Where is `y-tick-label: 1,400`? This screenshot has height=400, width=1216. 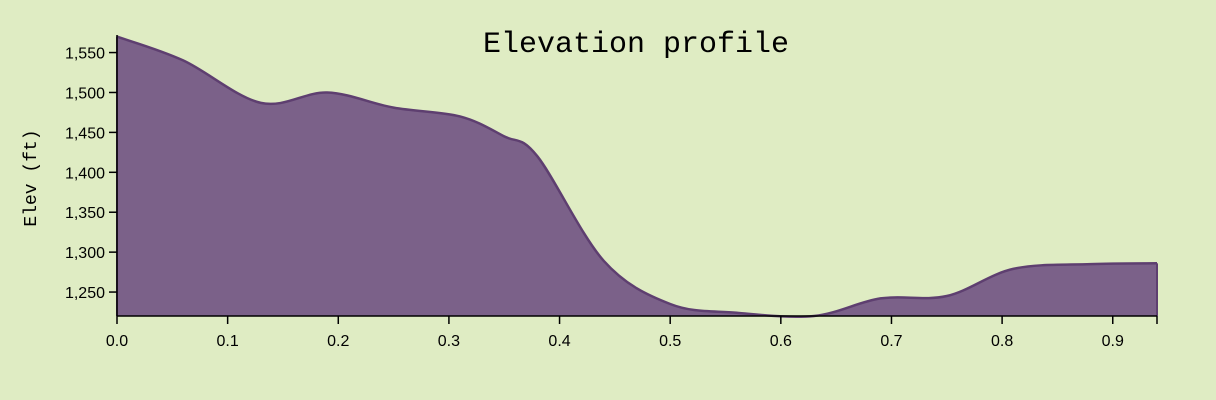
y-tick-label: 1,400 is located at coordinates (85, 173).